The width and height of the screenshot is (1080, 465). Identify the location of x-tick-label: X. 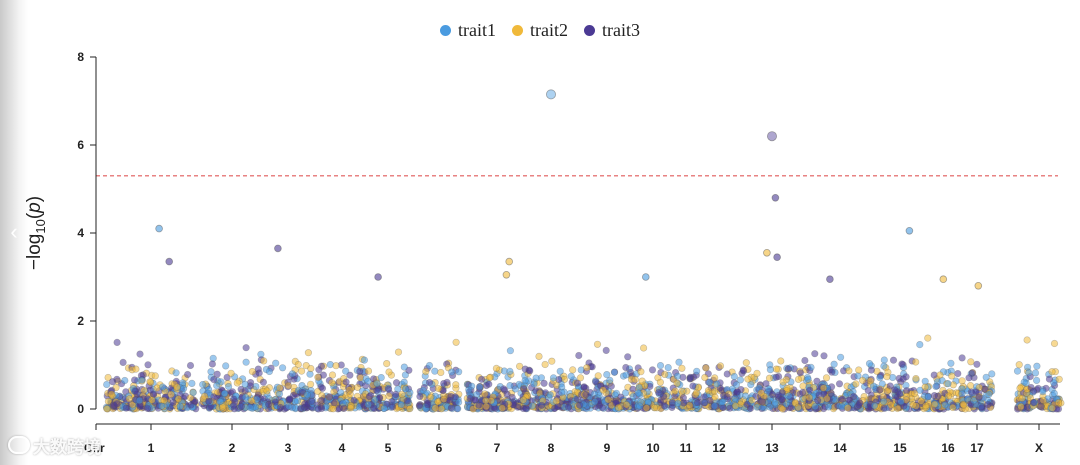
(1039, 448).